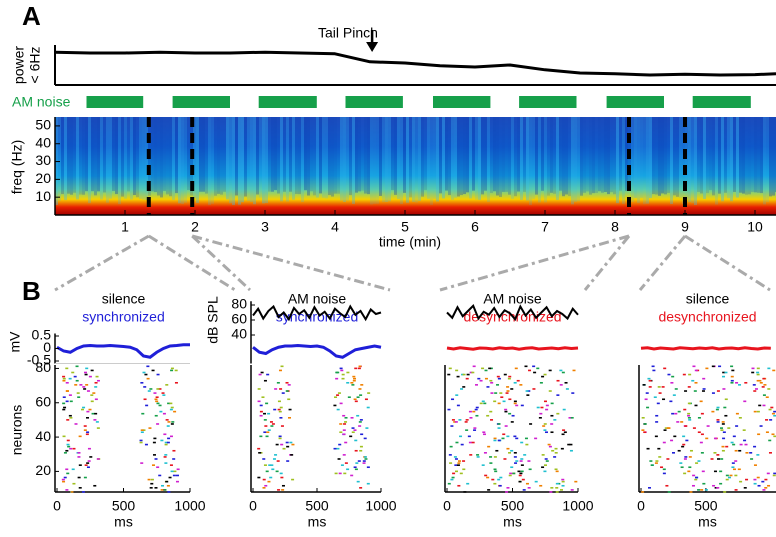 The image size is (776, 537). What do you see at coordinates (512, 522) in the screenshot?
I see `x-axis-label: ms` at bounding box center [512, 522].